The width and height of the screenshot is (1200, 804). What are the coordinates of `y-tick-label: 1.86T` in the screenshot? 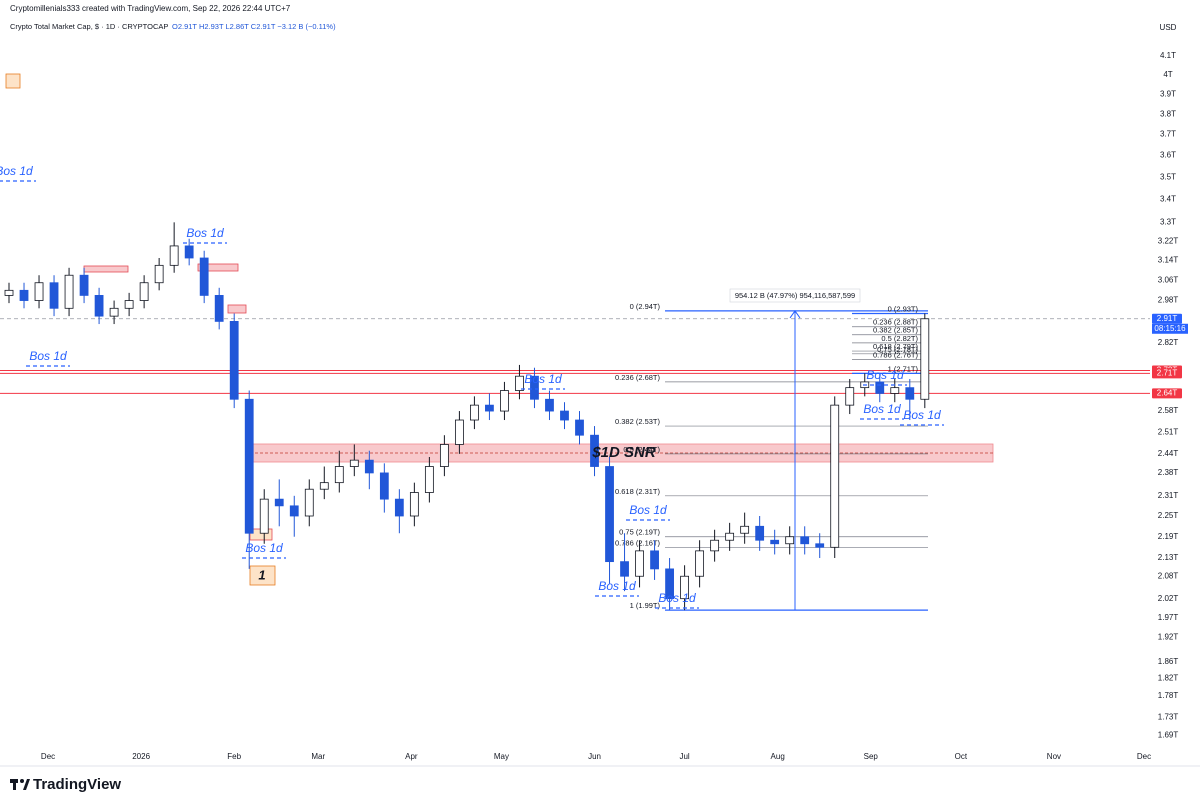 It's located at (1168, 661).